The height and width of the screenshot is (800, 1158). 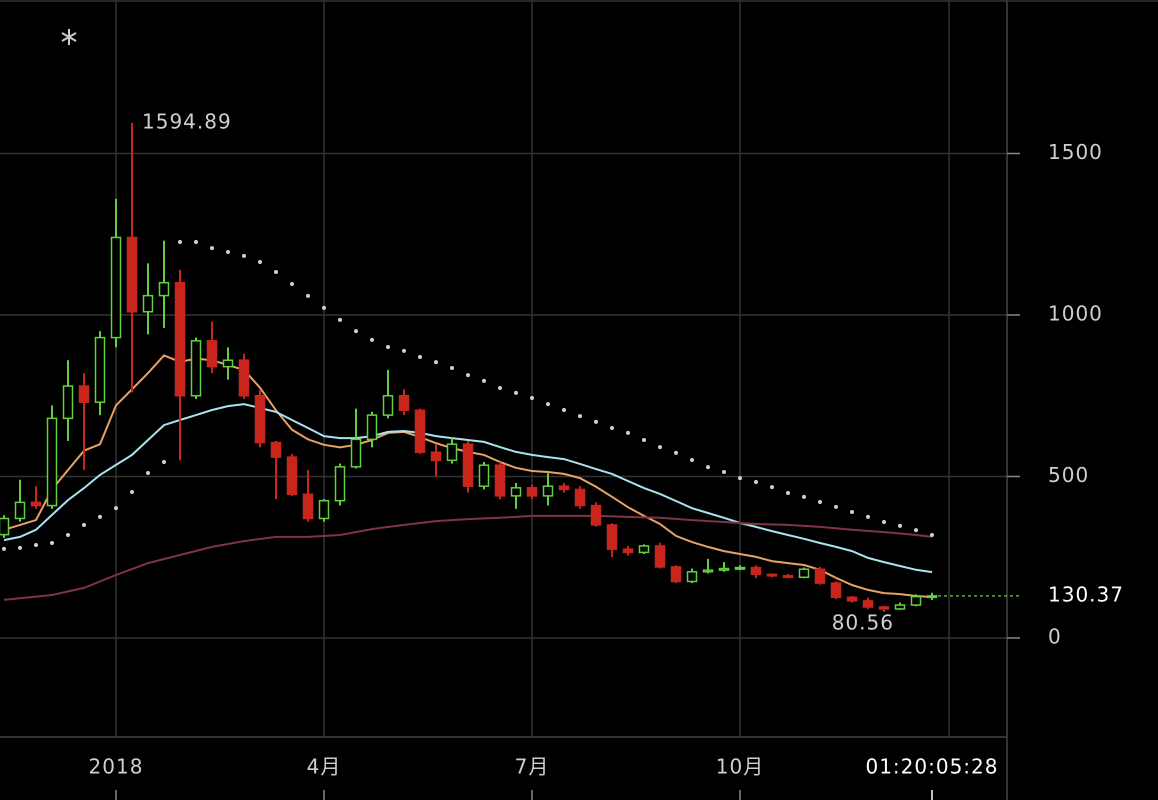 I want to click on x-tick-label: 10月, so click(x=740, y=767).